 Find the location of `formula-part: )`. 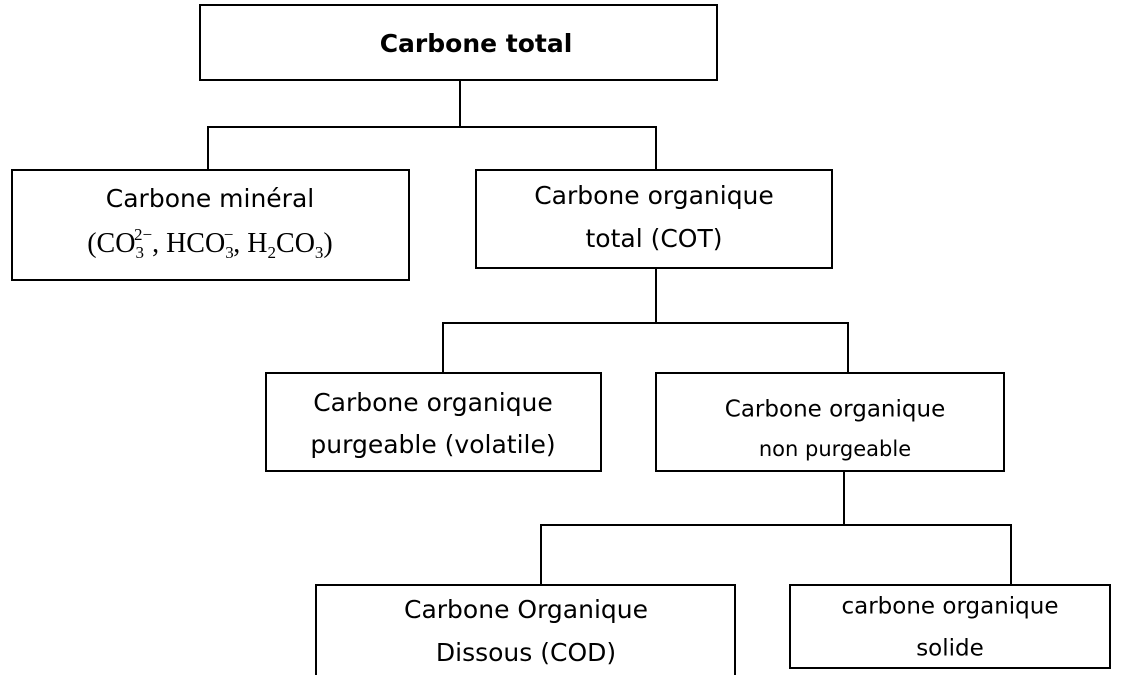

formula-part: ) is located at coordinates (327, 243).